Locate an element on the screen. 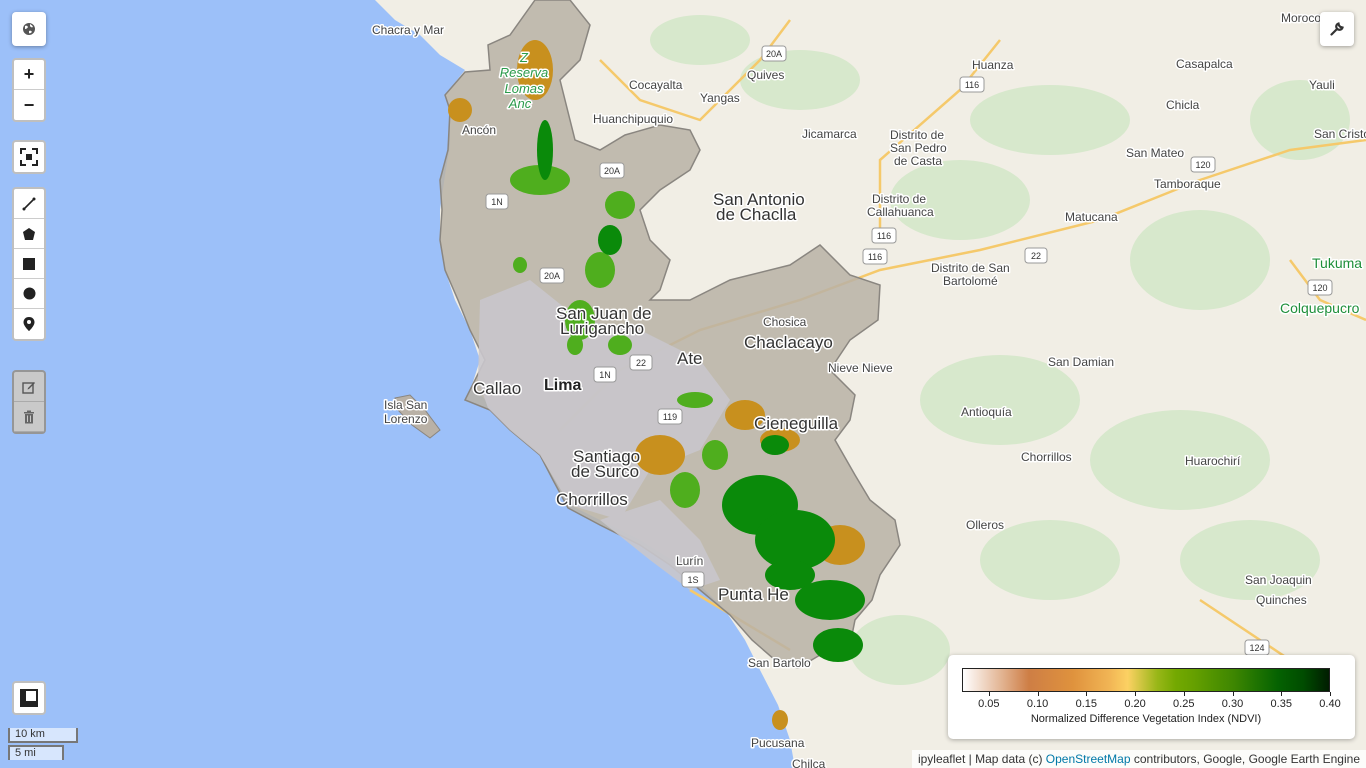 The width and height of the screenshot is (1366, 768). rectangle-icon is located at coordinates (29, 263).